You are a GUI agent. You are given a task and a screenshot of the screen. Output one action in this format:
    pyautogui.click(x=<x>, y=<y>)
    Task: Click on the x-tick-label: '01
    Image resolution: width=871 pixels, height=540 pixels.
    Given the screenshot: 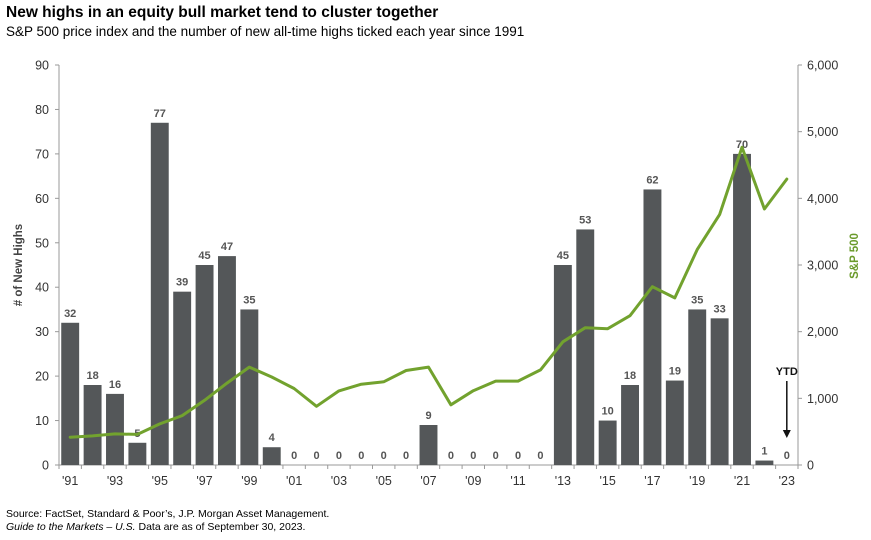 What is the action you would take?
    pyautogui.click(x=294, y=481)
    